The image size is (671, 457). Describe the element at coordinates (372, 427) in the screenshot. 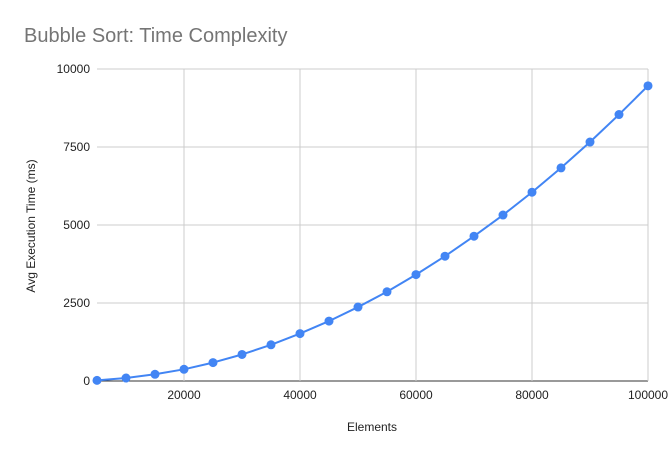

I see `x-axis-label: Elements` at that location.